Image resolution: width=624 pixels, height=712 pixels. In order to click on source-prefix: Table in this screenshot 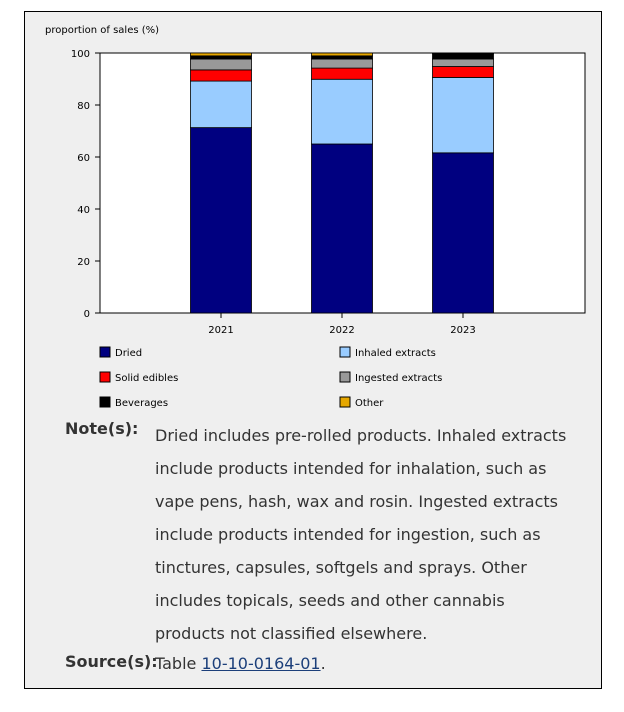, I will do `click(178, 663)`.